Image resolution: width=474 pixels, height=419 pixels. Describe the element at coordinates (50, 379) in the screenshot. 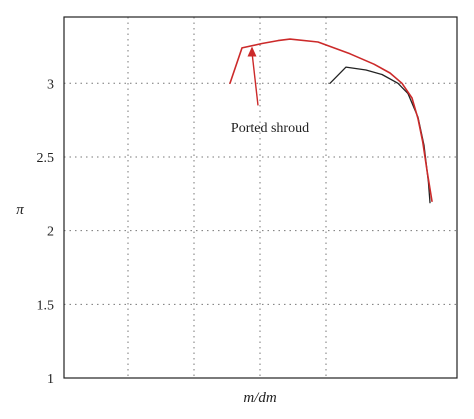

I see `y-tick-label: 1` at that location.